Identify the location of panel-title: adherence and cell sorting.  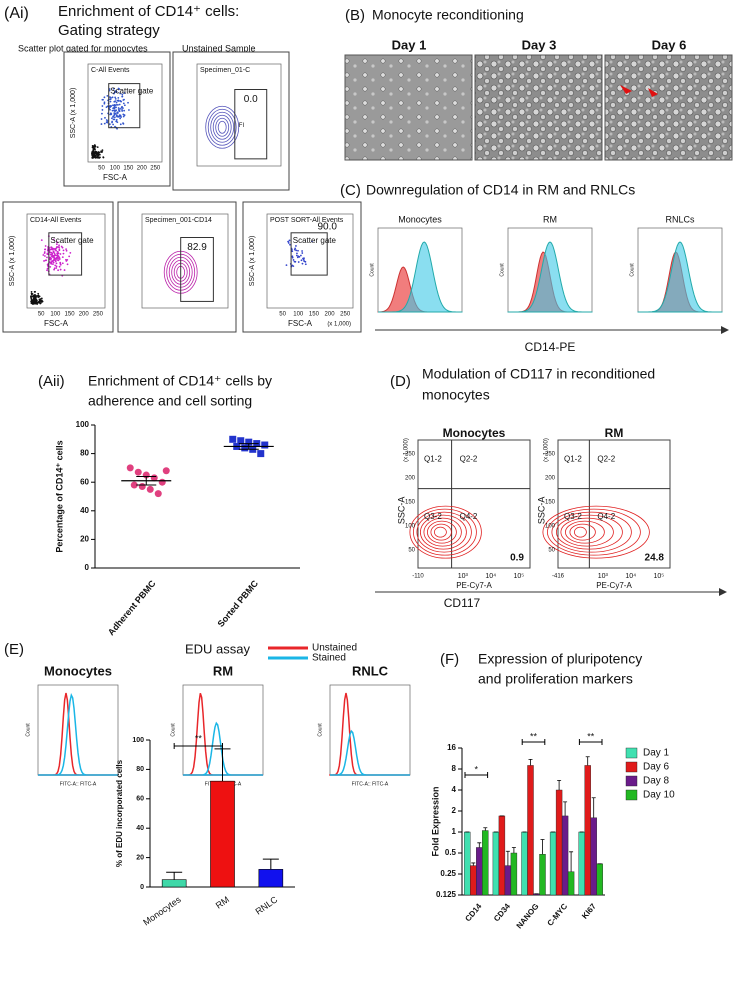
(170, 401).